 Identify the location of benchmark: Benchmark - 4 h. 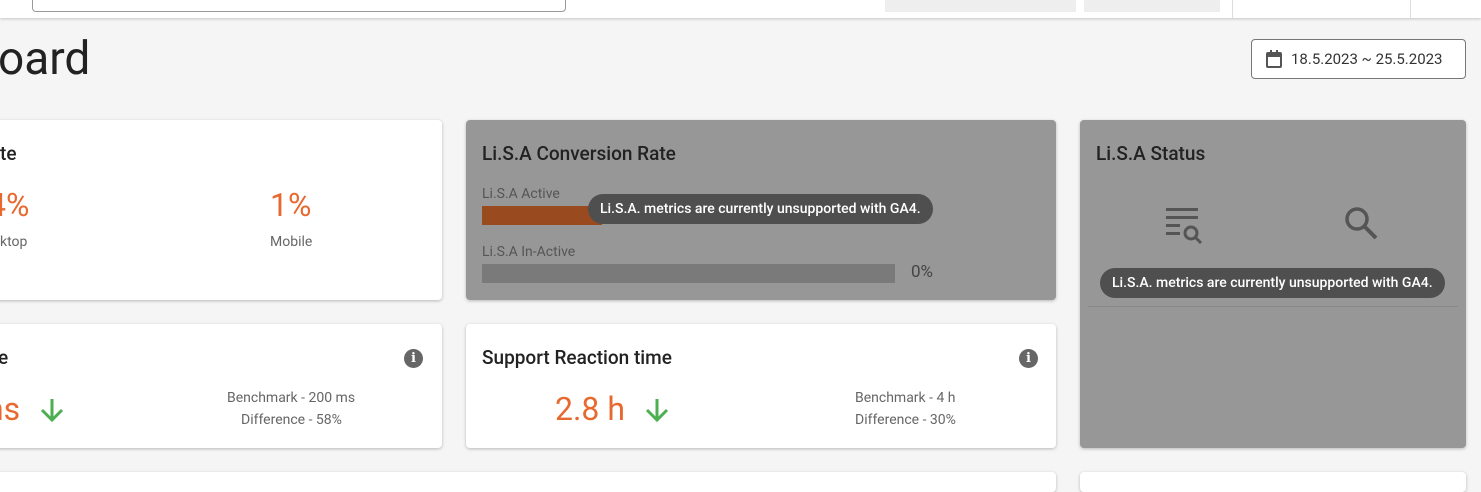
(905, 398).